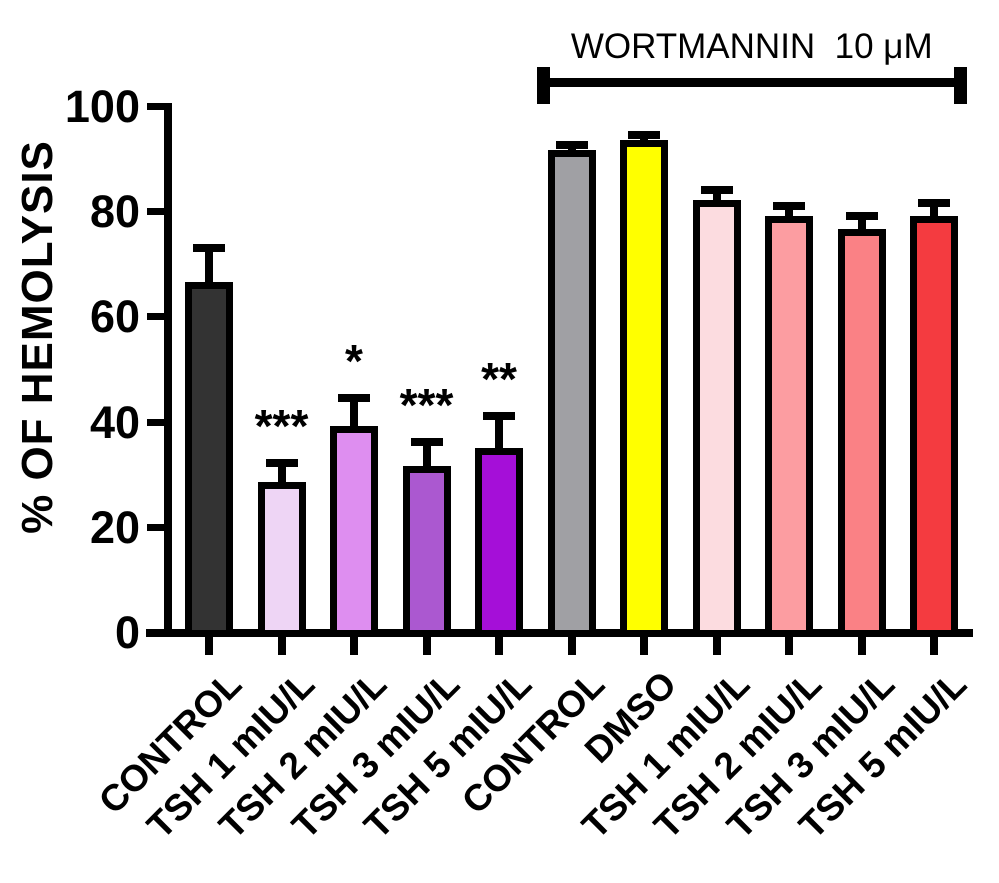 The height and width of the screenshot is (883, 999). Describe the element at coordinates (354, 360) in the screenshot. I see `significance-marker: *` at that location.